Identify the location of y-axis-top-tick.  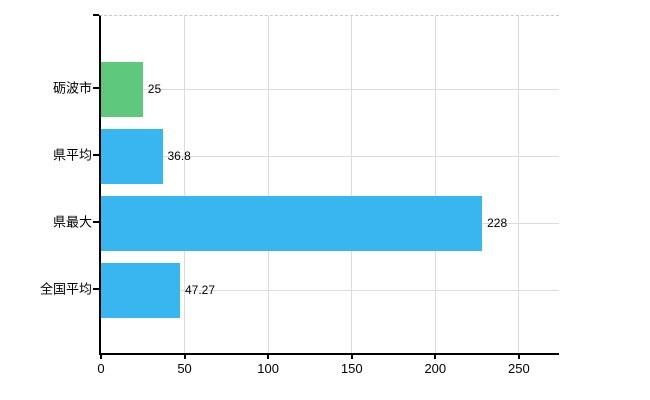
(96, 15).